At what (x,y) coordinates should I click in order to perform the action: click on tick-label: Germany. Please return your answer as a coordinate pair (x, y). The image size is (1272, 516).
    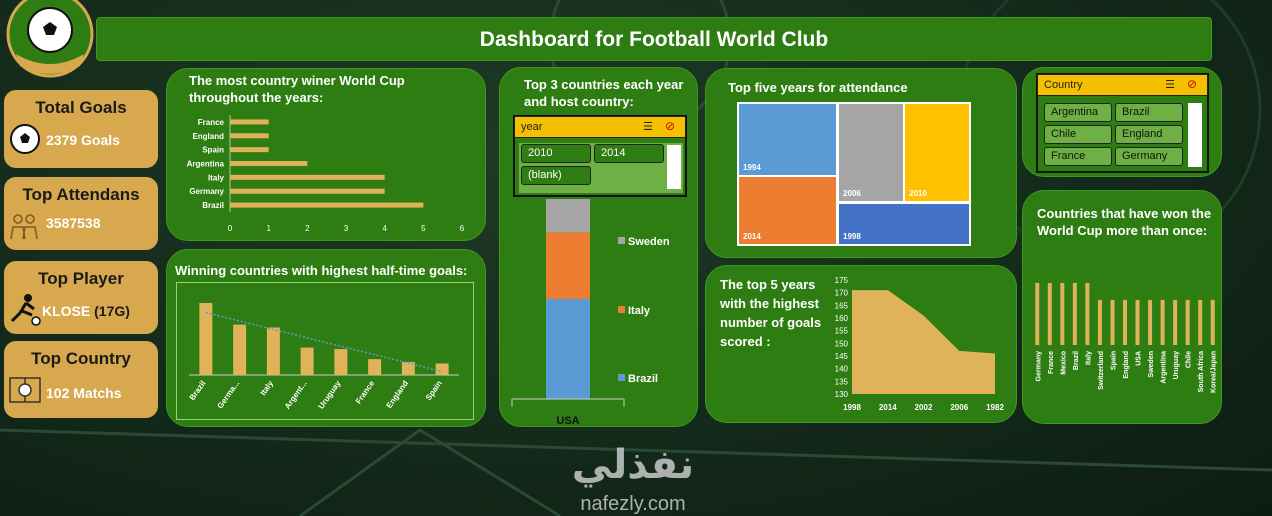
    Looking at the image, I should click on (1038, 366).